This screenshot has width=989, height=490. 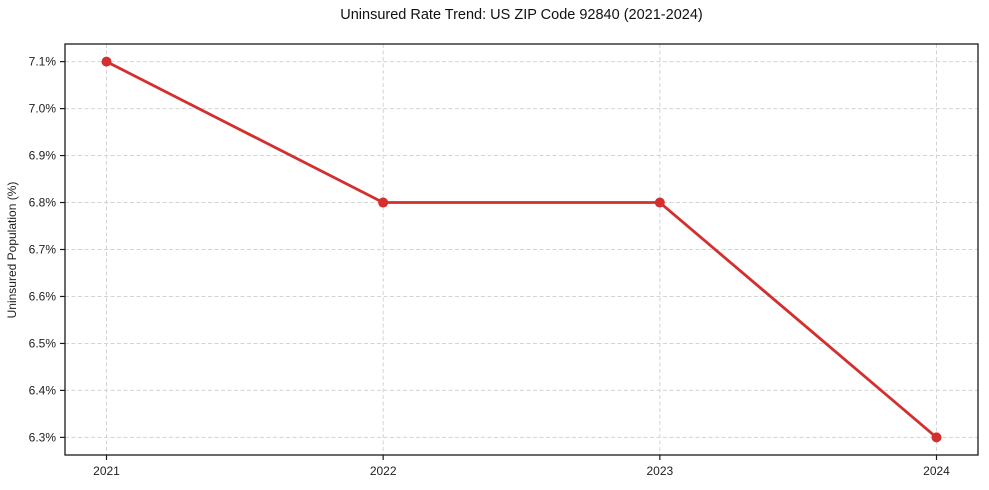 I want to click on y-tick-label: 6.7%, so click(x=43, y=250).